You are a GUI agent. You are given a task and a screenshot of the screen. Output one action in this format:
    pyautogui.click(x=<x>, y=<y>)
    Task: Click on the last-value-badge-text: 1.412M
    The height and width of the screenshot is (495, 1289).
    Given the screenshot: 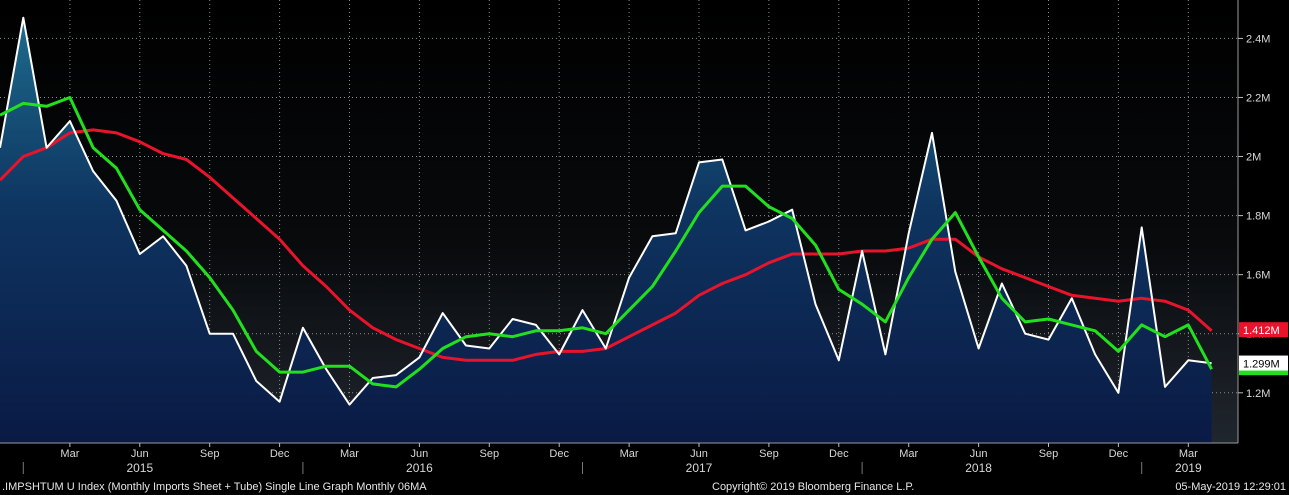 What is the action you would take?
    pyautogui.click(x=1261, y=331)
    